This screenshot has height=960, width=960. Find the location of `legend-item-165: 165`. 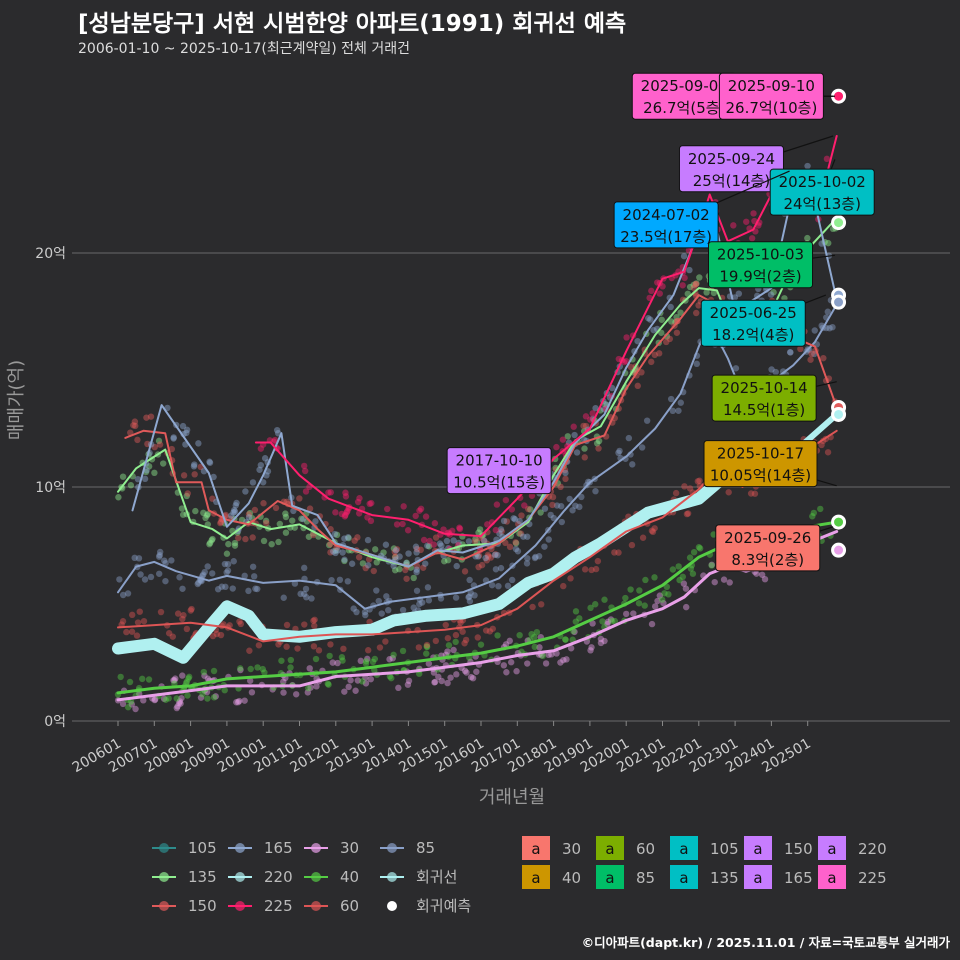

legend-item-165: 165 is located at coordinates (260, 848).